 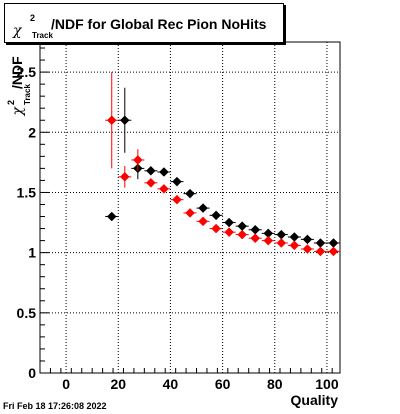 What do you see at coordinates (315, 400) in the screenshot?
I see `x-axis-title: Quality` at bounding box center [315, 400].